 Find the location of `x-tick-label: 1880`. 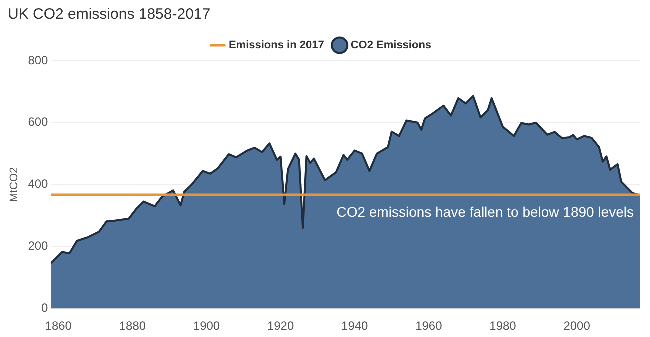

x-tick-label: 1880 is located at coordinates (132, 326).